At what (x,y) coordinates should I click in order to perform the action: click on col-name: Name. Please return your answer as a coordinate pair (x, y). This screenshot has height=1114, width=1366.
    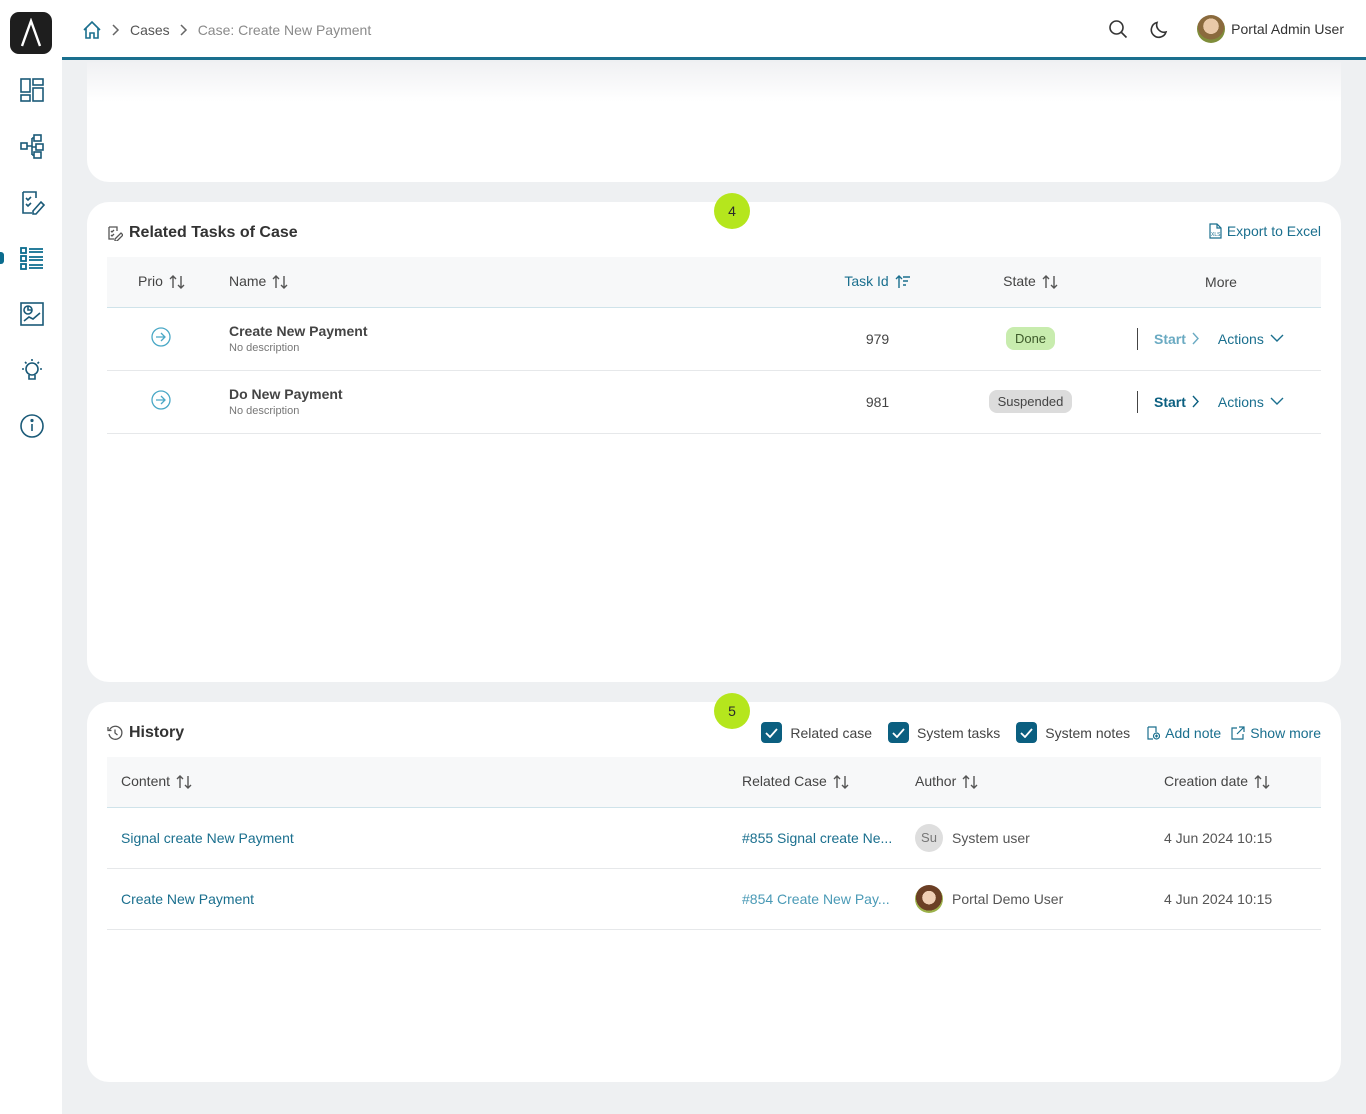
    Looking at the image, I should click on (515, 282).